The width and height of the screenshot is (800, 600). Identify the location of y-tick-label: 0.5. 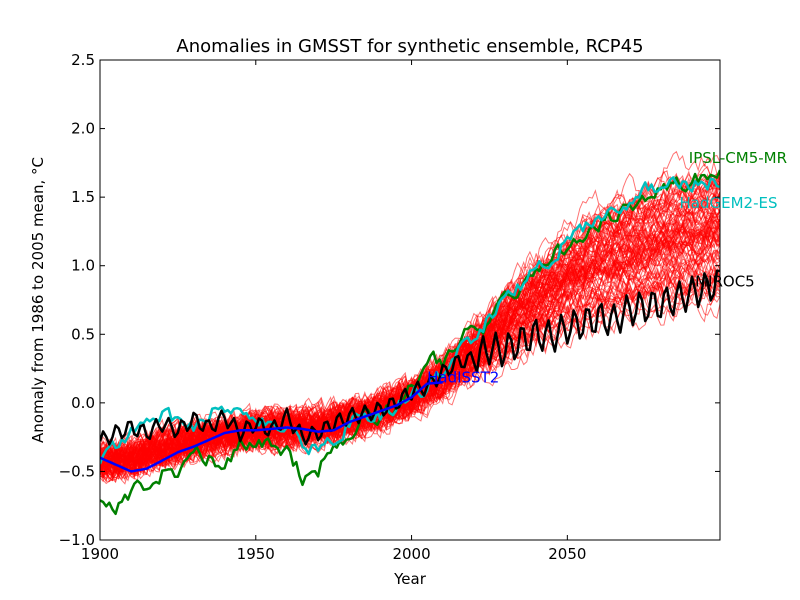
(83, 334).